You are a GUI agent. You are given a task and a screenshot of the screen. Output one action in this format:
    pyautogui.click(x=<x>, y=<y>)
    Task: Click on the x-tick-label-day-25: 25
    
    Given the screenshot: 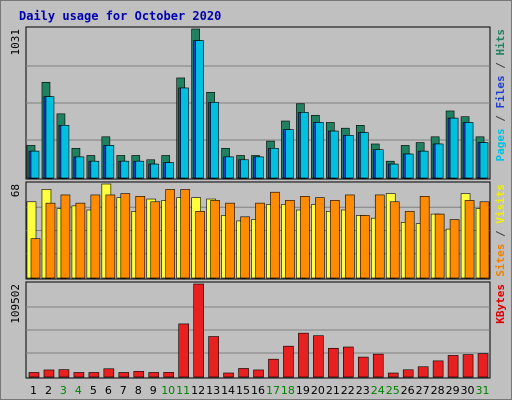 What is the action you would take?
    pyautogui.click(x=393, y=390)
    